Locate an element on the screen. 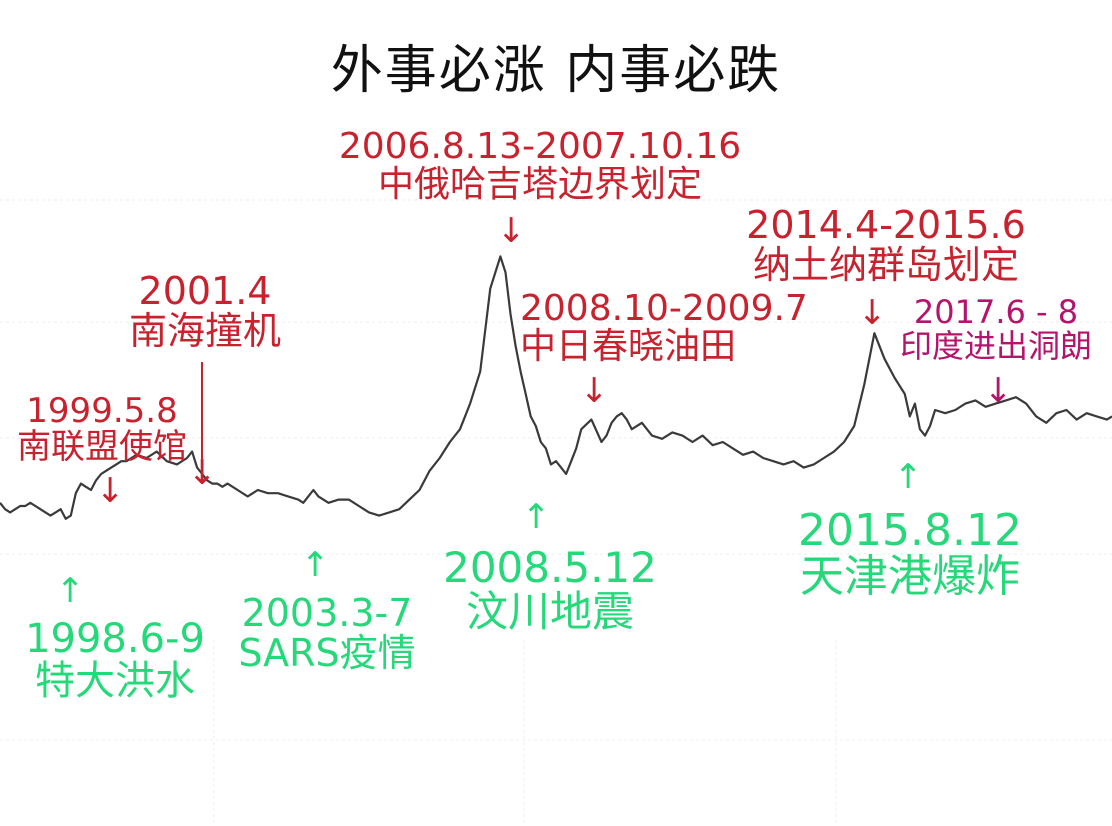 The width and height of the screenshot is (1112, 826). annotation-2017-doklam: 2017.6 - 8 印度进出洞朗 is located at coordinates (996, 330).